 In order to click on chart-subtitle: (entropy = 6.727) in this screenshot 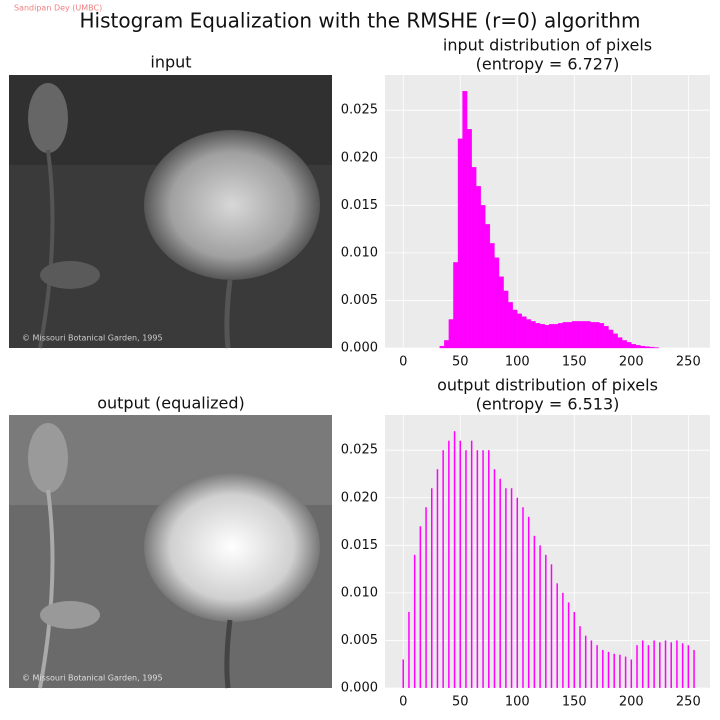, I will do `click(548, 64)`.